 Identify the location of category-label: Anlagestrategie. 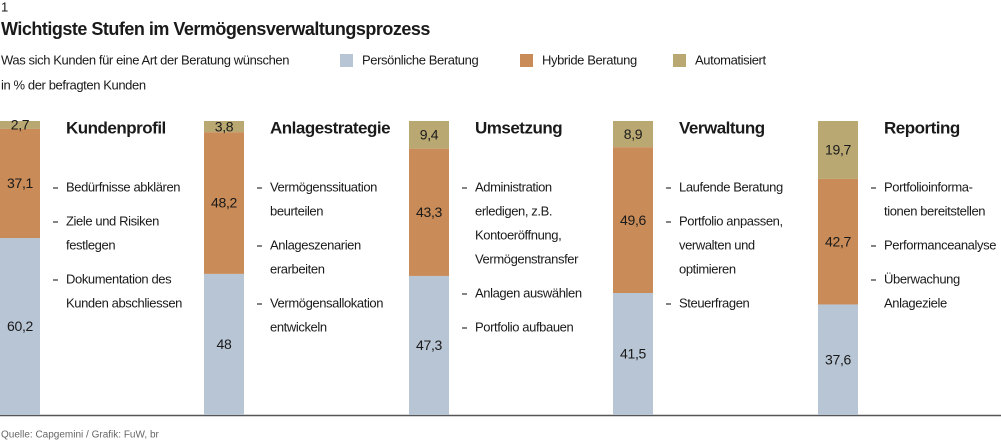
(330, 127).